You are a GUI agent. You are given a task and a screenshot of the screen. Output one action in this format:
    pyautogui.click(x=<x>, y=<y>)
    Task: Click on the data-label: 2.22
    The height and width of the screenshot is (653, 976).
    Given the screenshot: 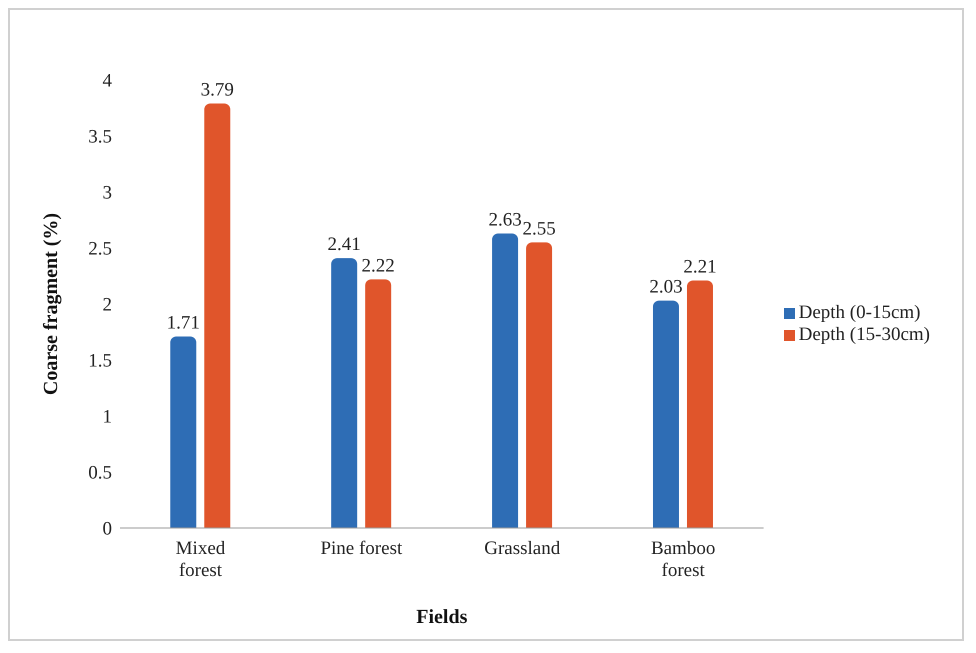 What is the action you would take?
    pyautogui.click(x=378, y=265)
    